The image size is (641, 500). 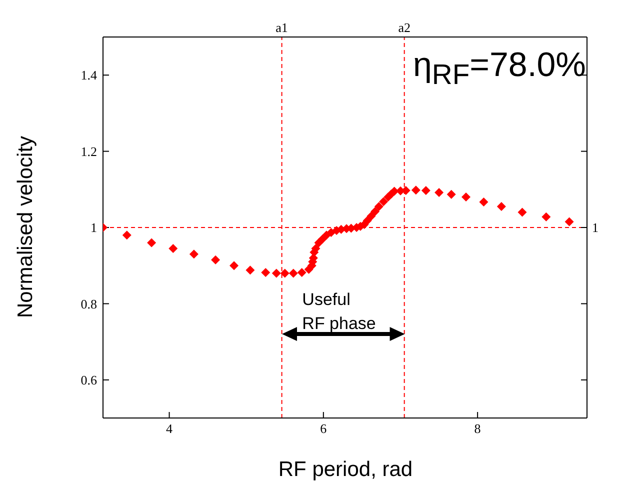 I want to click on x-tick-label: 8, so click(x=477, y=428).